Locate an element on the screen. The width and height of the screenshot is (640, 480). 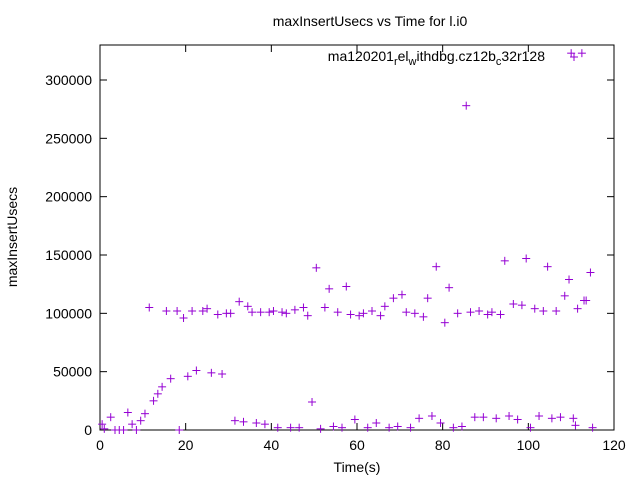
x-tick-label: 60 is located at coordinates (357, 445).